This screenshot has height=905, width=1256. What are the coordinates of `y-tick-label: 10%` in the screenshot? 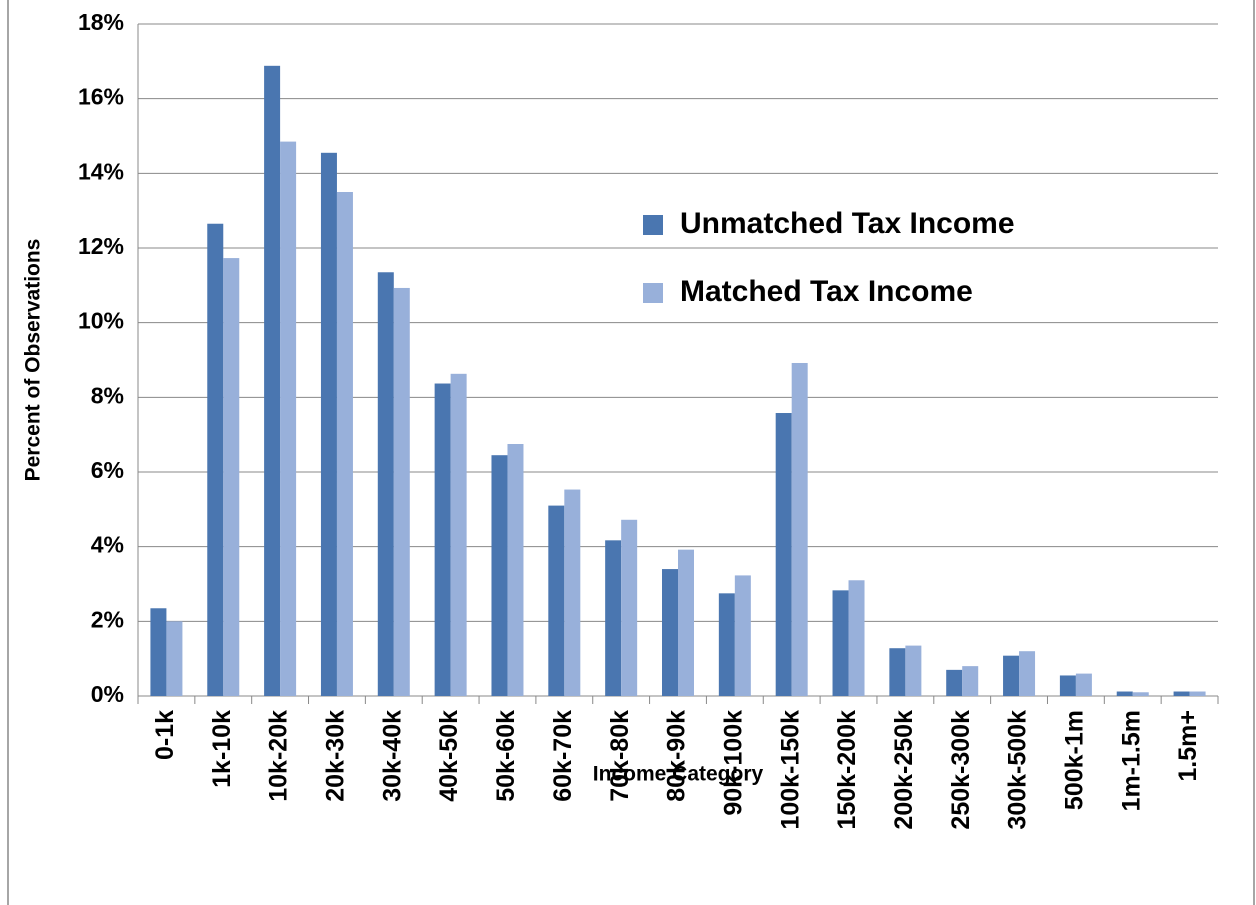 It's located at (101, 321).